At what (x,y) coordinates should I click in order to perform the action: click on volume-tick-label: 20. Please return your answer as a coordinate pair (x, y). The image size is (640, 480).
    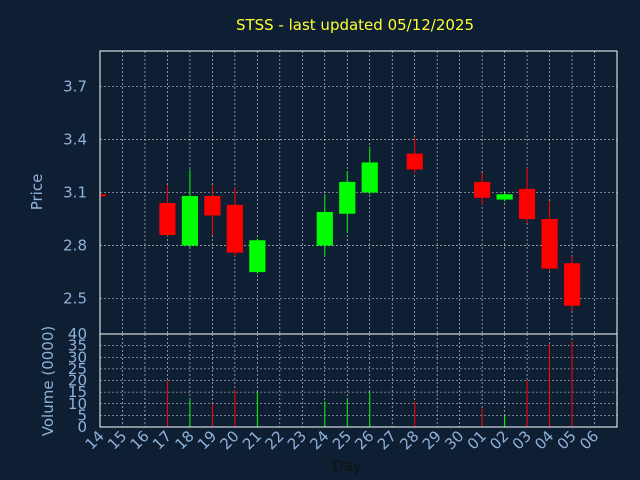
    Looking at the image, I should click on (77, 381).